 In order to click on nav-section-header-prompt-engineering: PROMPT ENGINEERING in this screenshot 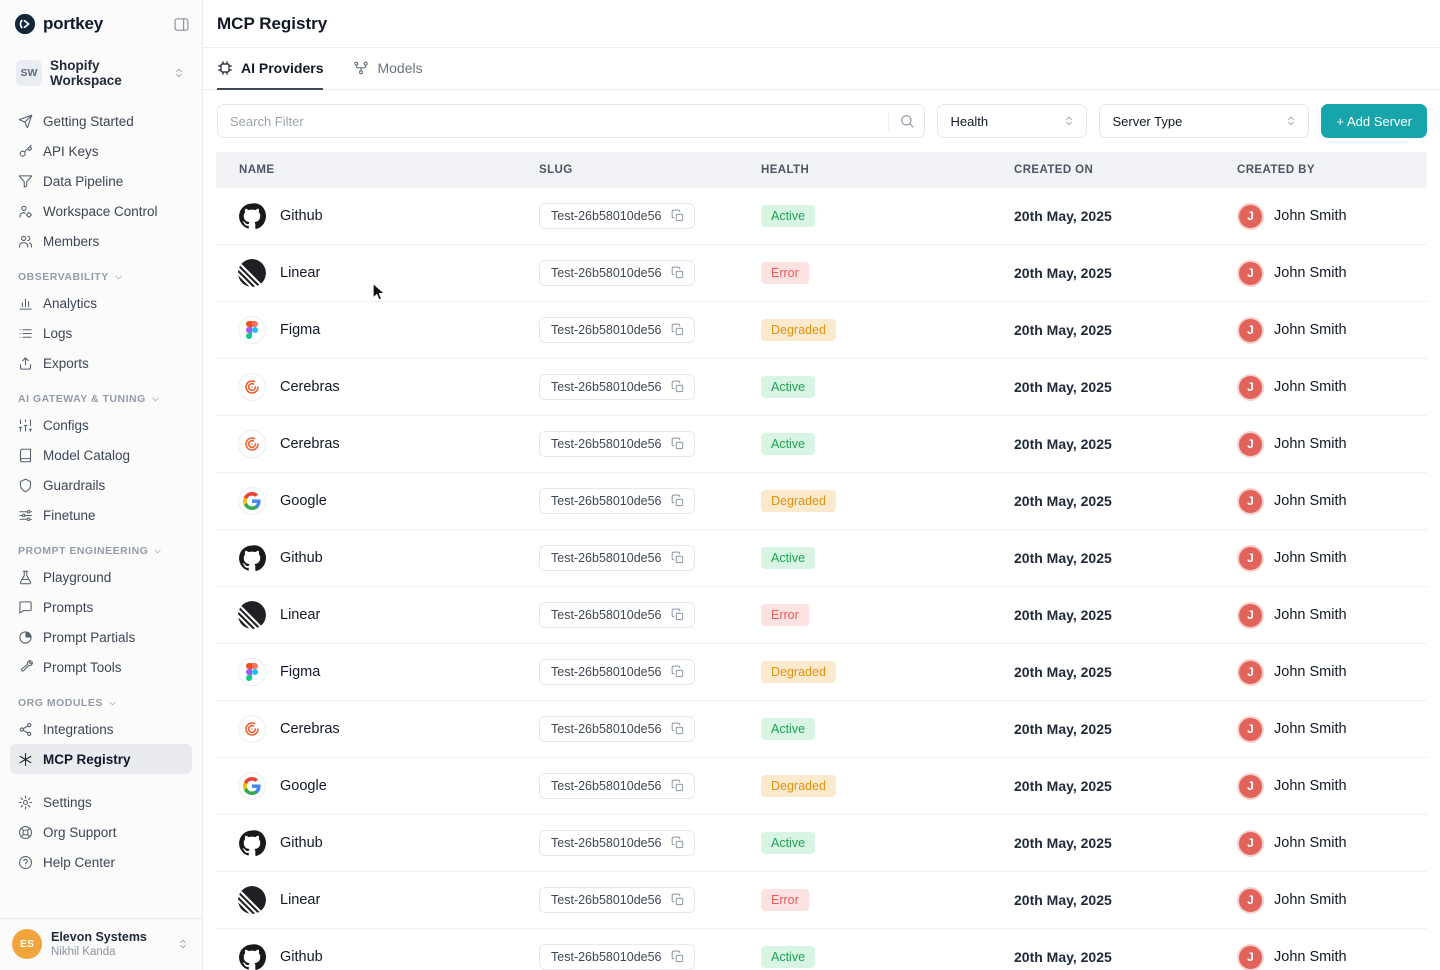, I will do `click(101, 551)`.